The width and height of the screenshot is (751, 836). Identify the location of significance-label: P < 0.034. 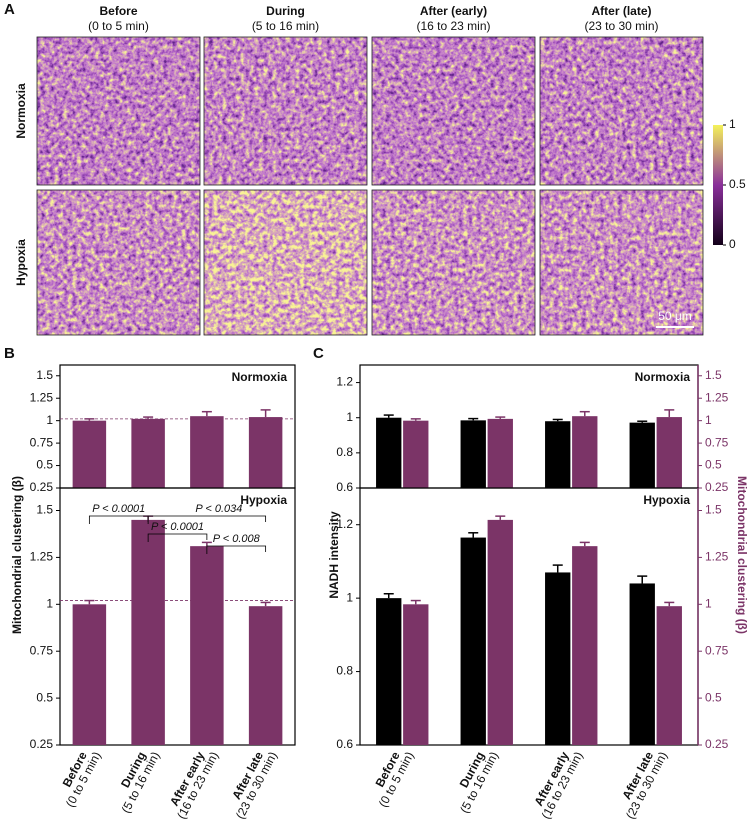
(218, 509).